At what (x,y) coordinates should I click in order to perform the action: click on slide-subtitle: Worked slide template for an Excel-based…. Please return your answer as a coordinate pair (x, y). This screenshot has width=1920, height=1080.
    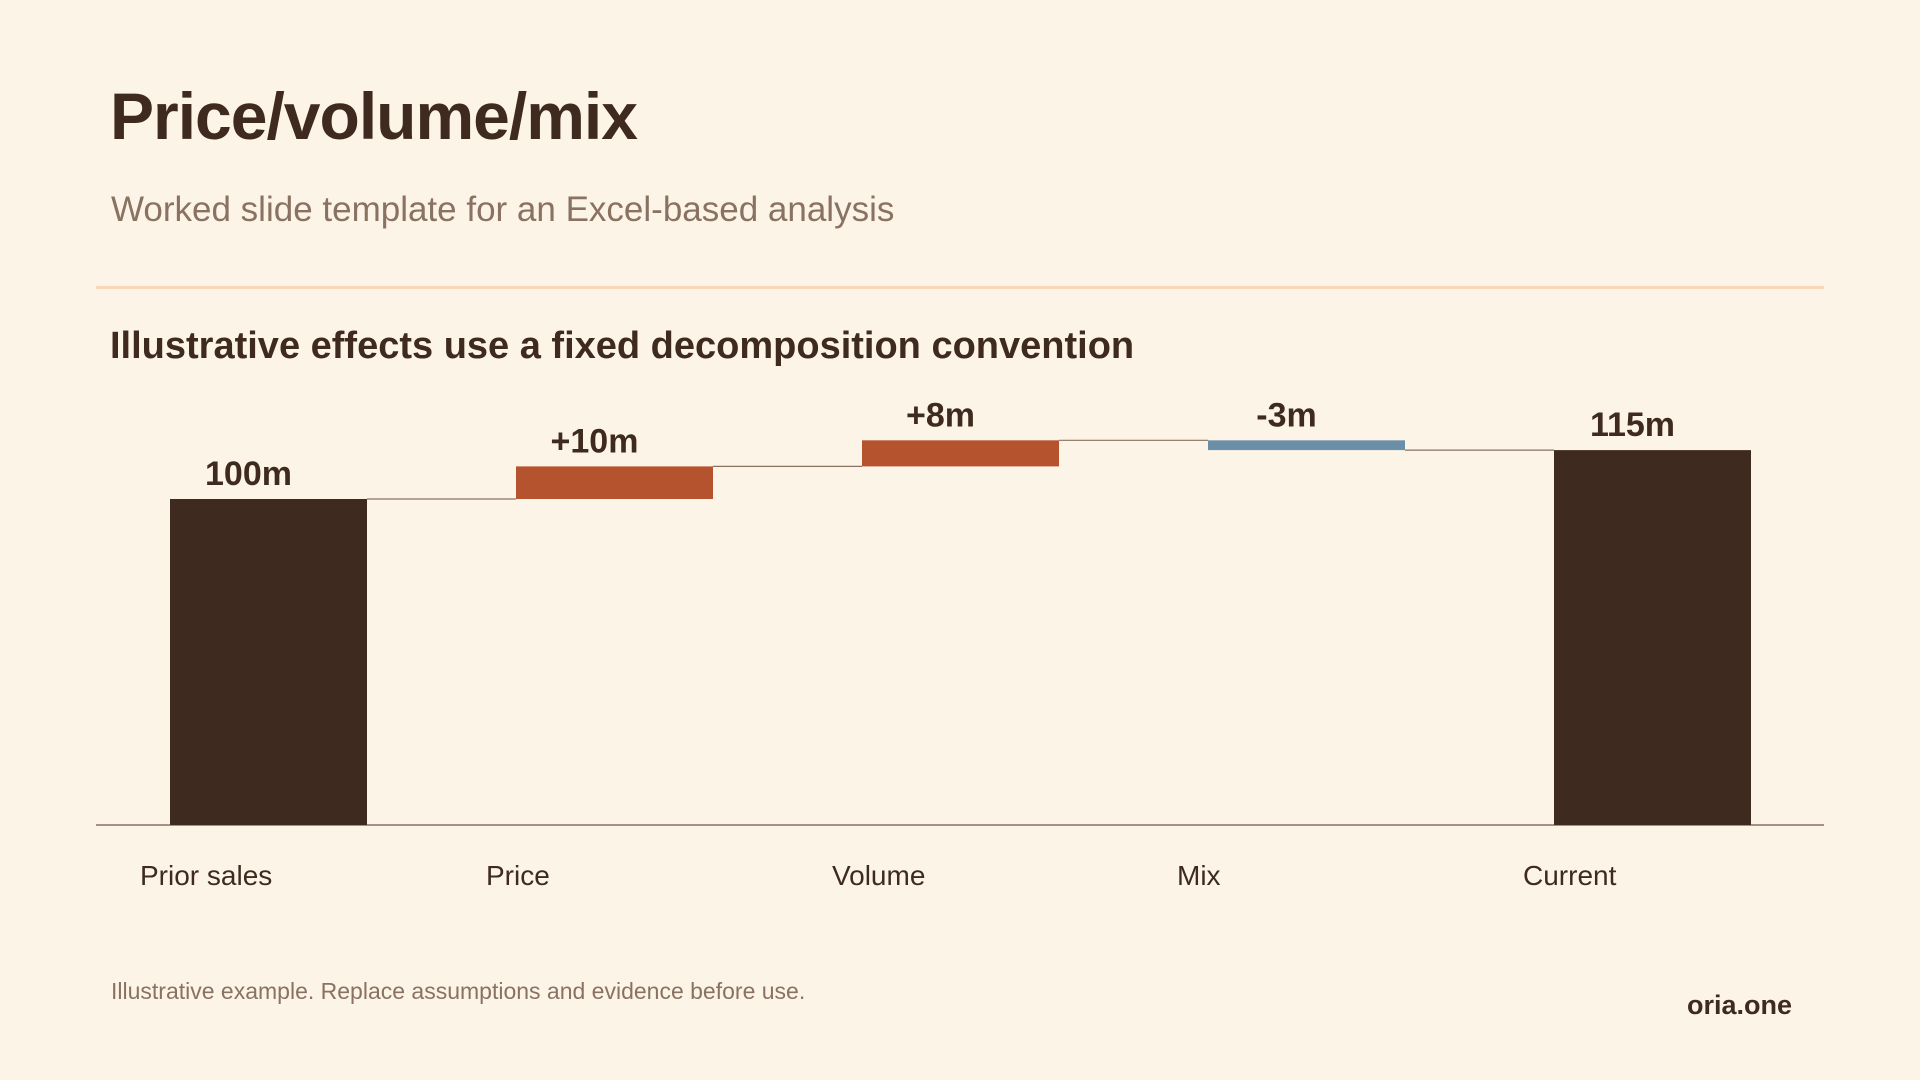
    Looking at the image, I should click on (503, 209).